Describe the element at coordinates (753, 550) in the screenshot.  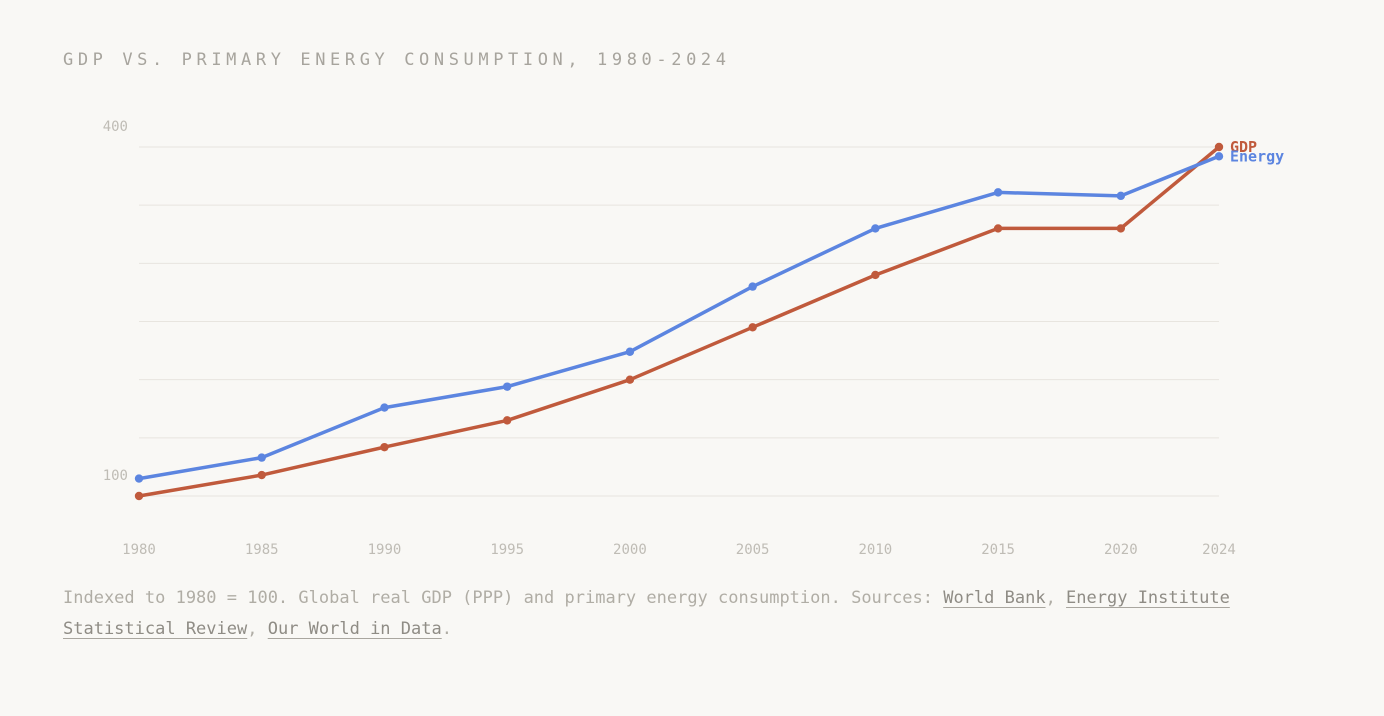
I see `x-tick-label: 2005` at that location.